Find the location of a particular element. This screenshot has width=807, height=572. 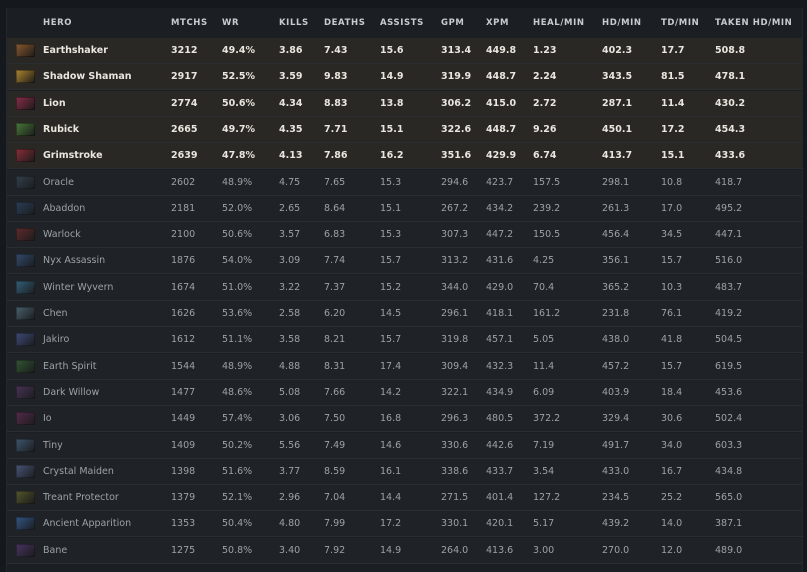

cell-matches: 1353 is located at coordinates (183, 524).